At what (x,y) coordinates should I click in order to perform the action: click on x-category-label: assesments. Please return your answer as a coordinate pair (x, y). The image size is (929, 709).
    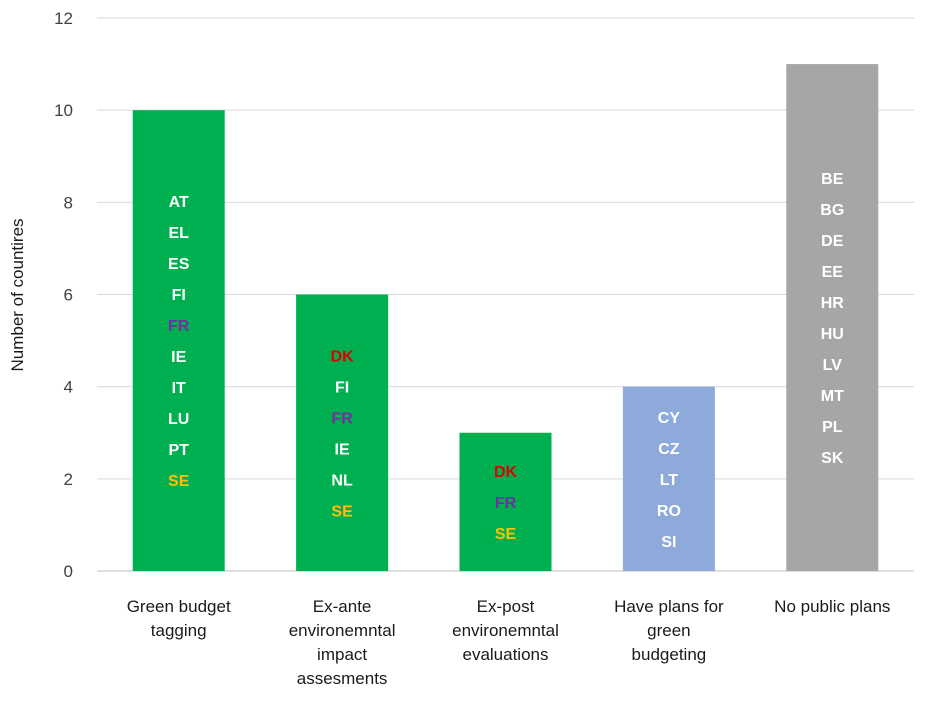
    Looking at the image, I should click on (342, 678).